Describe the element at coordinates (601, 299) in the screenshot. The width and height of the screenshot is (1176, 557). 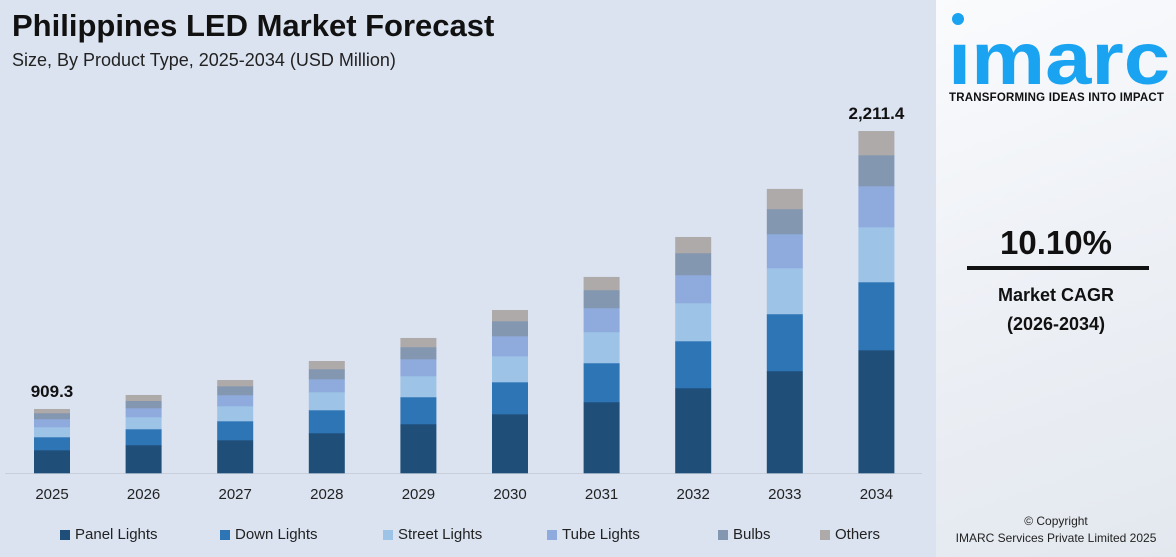
I see `bar-segment-2031-bulbs` at that location.